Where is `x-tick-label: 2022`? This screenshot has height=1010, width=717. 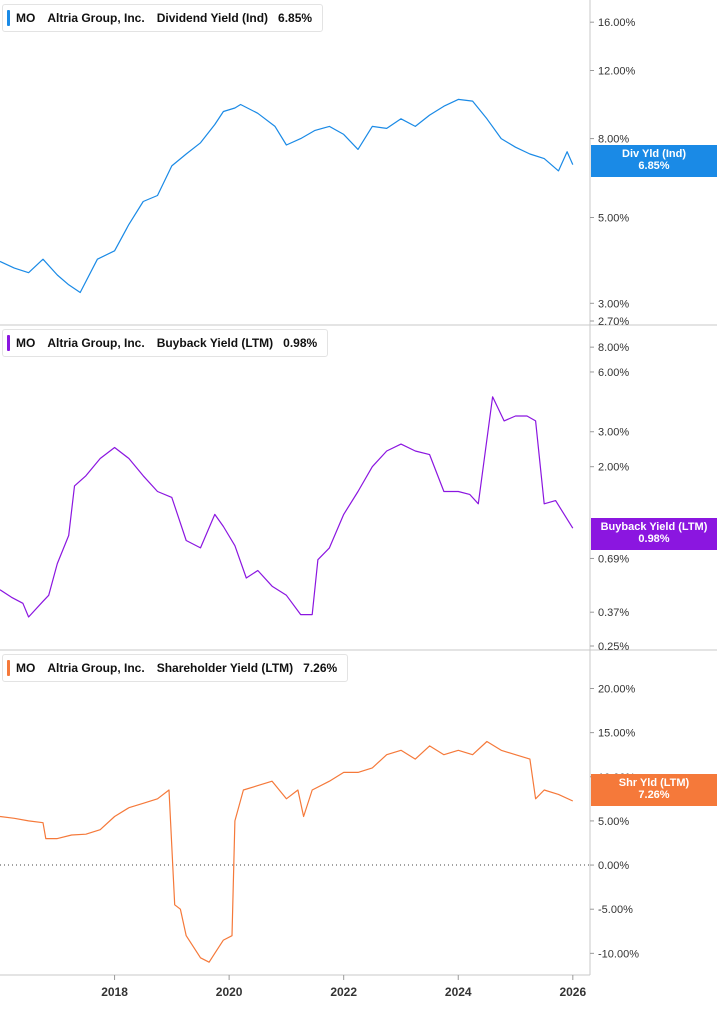
x-tick-label: 2022 is located at coordinates (343, 992).